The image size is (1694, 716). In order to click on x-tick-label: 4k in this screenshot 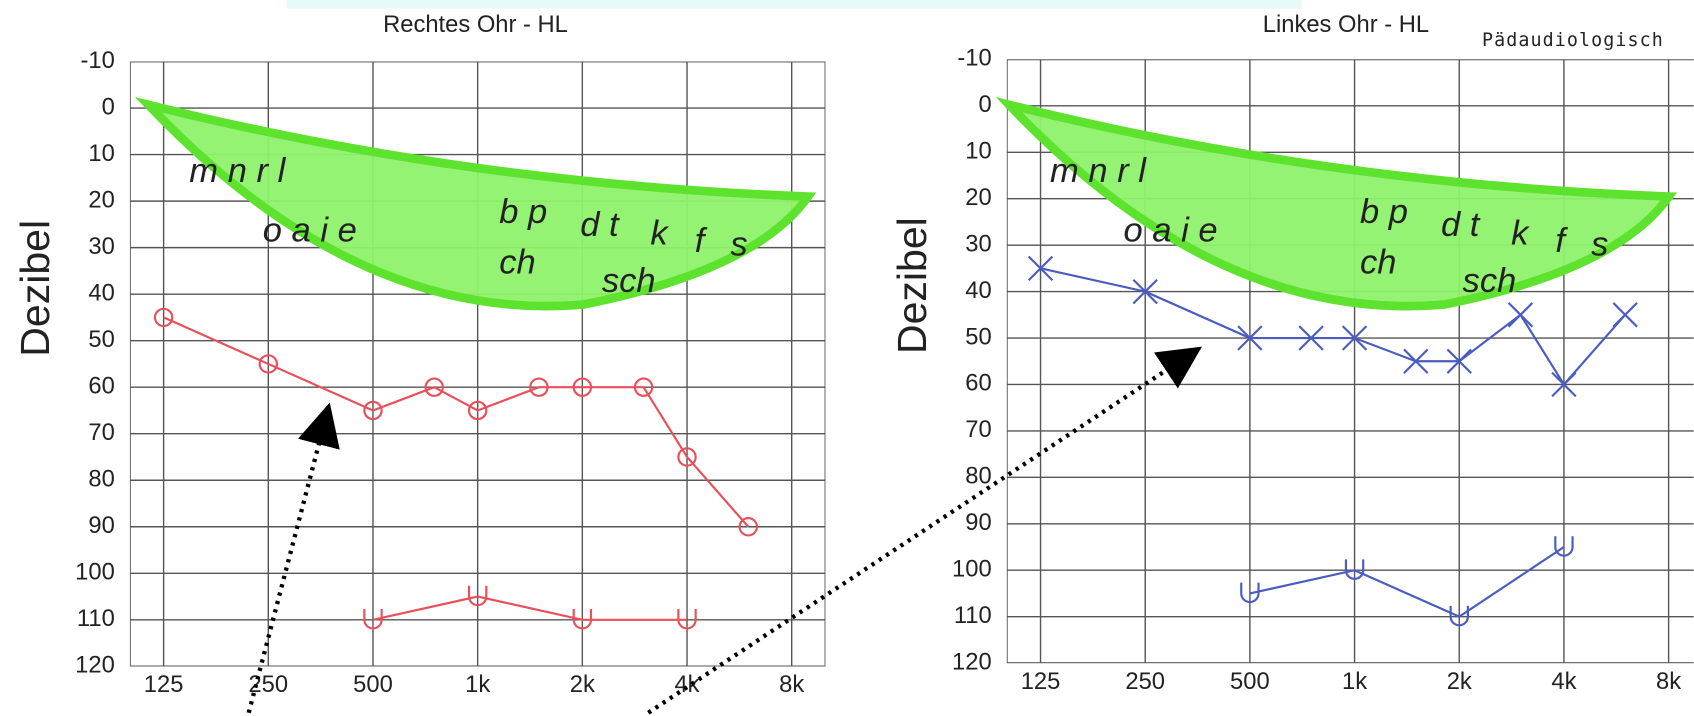, I will do `click(1563, 681)`.